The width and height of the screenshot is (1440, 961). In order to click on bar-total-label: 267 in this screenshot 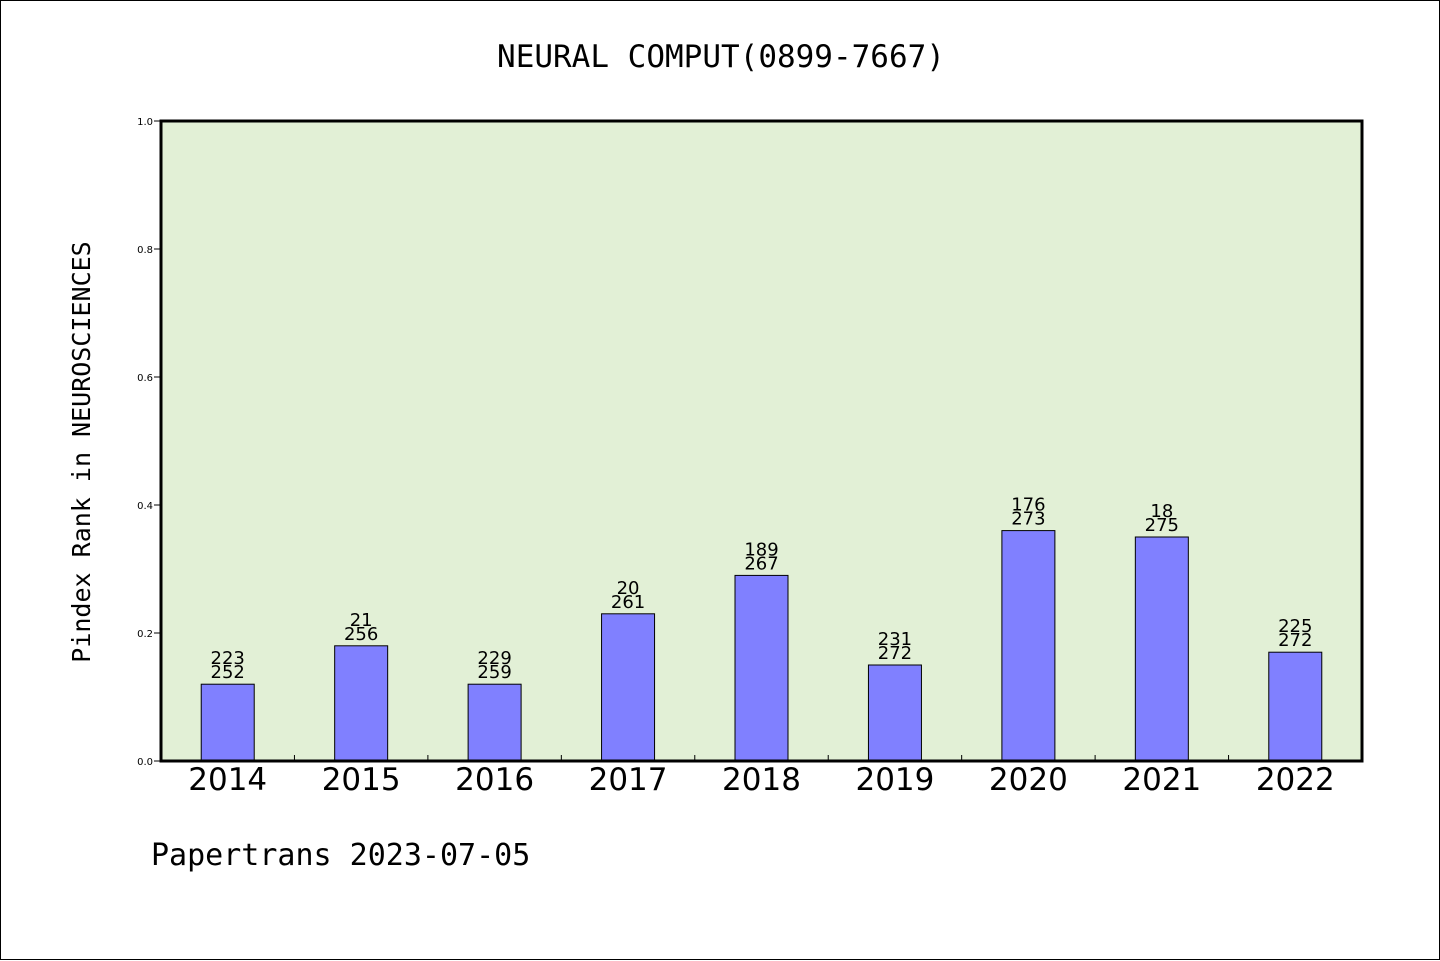, I will do `click(761, 563)`.